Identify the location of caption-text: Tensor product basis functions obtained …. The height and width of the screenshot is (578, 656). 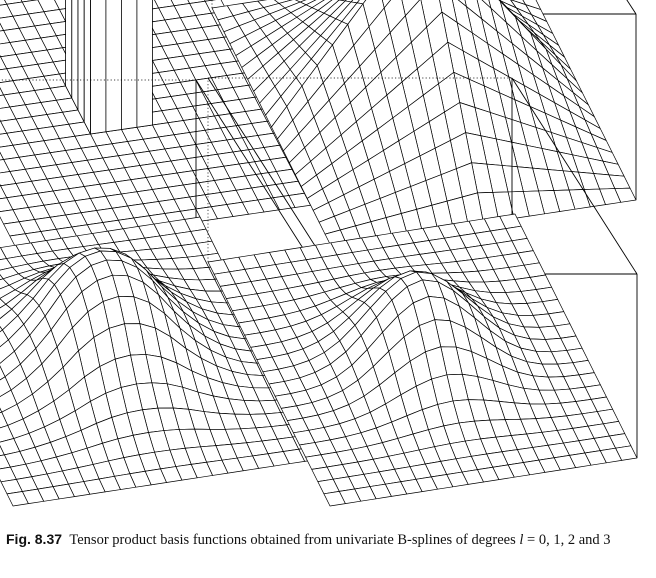
(294, 540).